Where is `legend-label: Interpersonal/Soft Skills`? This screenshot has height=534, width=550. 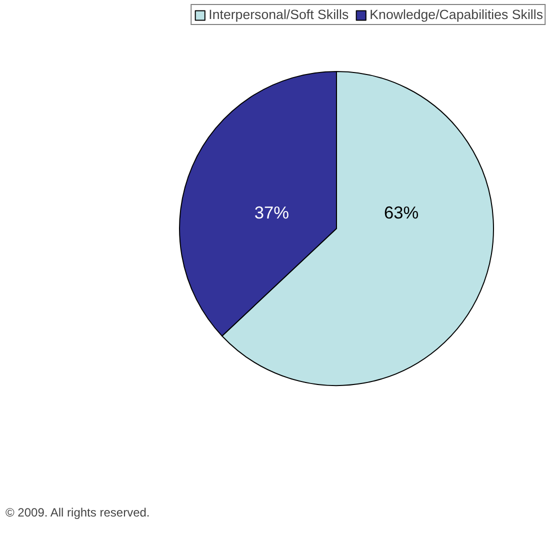 legend-label: Interpersonal/Soft Skills is located at coordinates (278, 14).